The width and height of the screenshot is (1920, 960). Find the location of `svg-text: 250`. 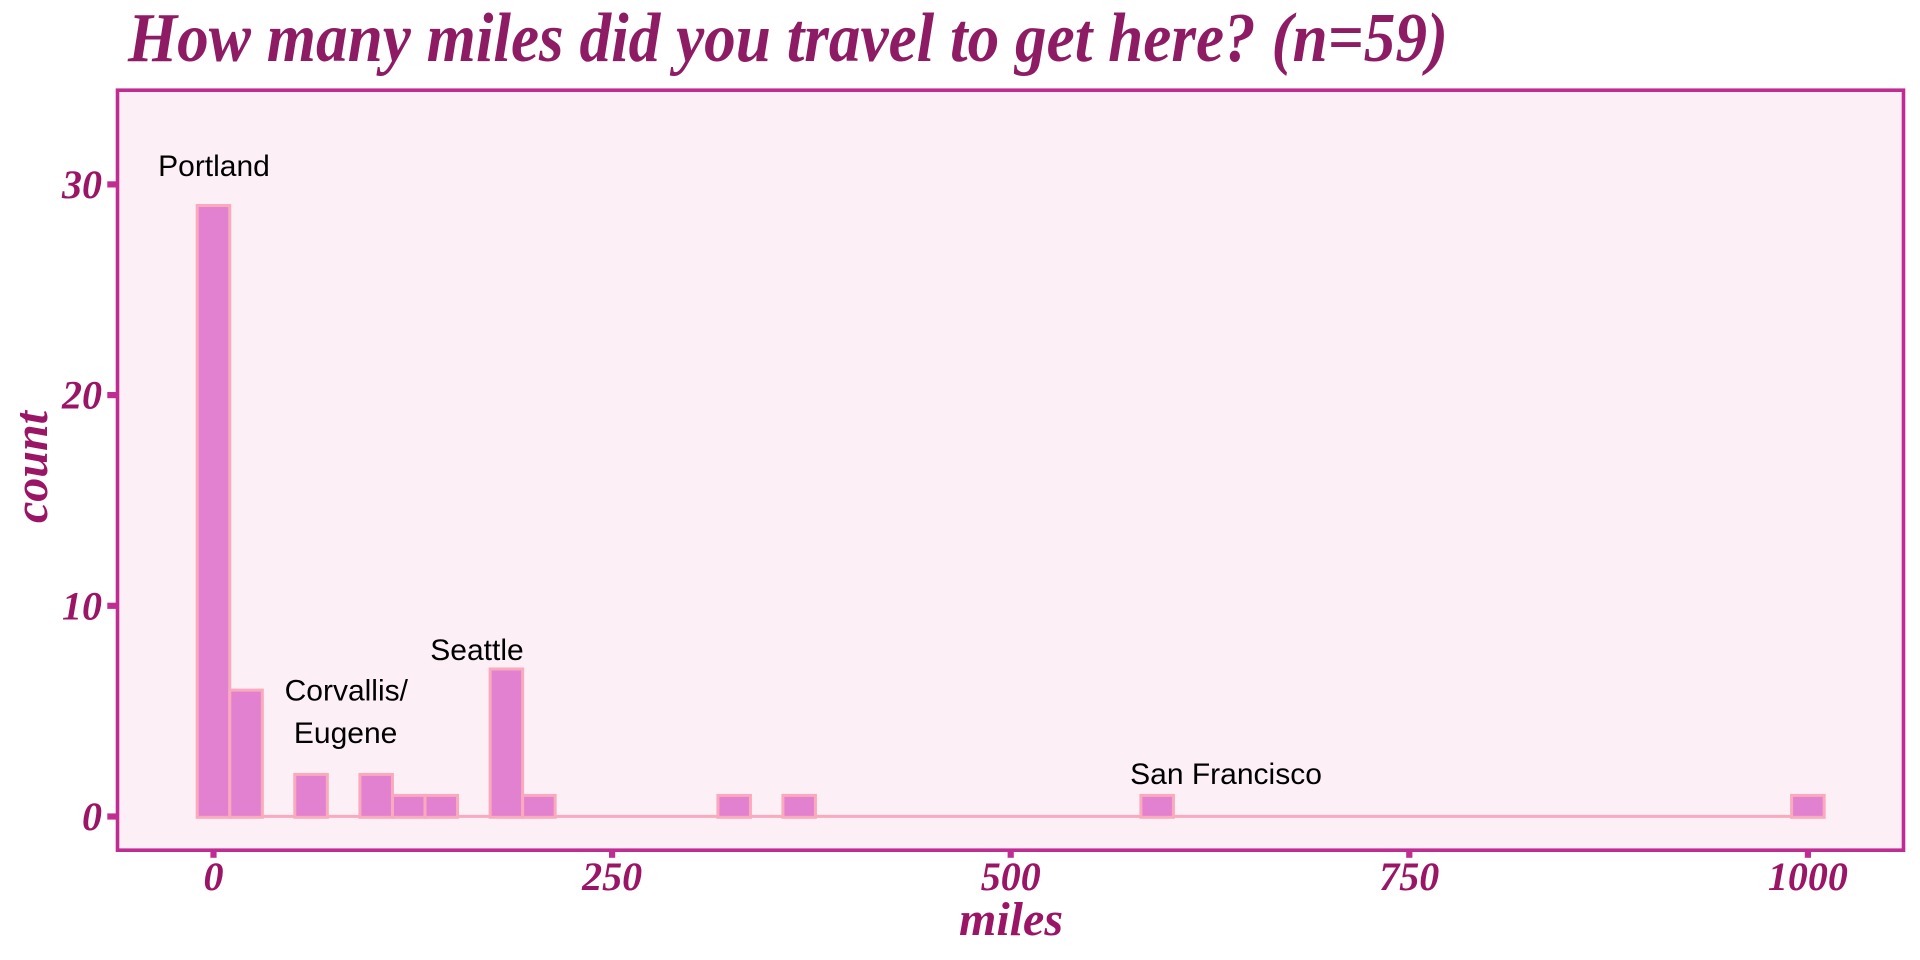

svg-text: 250 is located at coordinates (611, 876).